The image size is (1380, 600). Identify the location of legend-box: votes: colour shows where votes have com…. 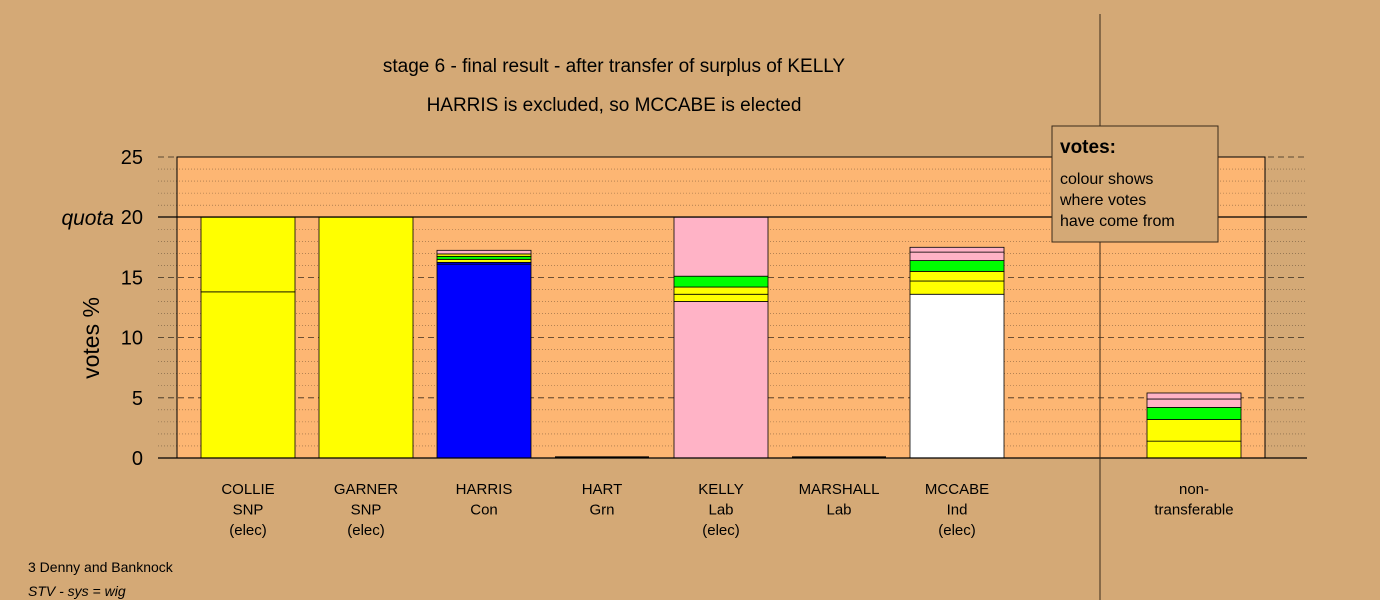
(1135, 184).